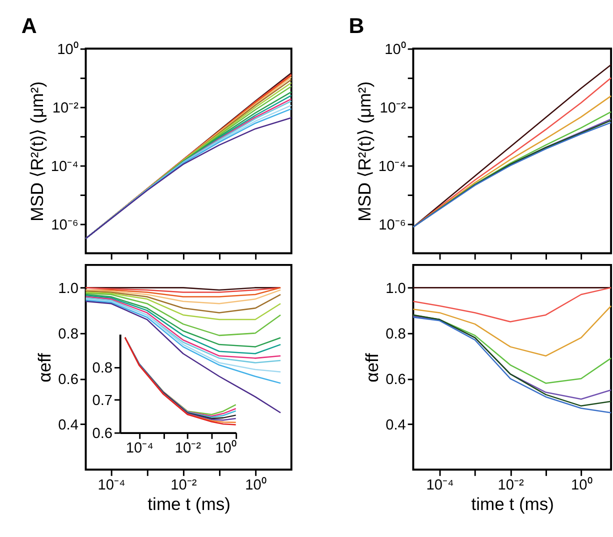  I want to click on chart-title: B, so click(356, 26).